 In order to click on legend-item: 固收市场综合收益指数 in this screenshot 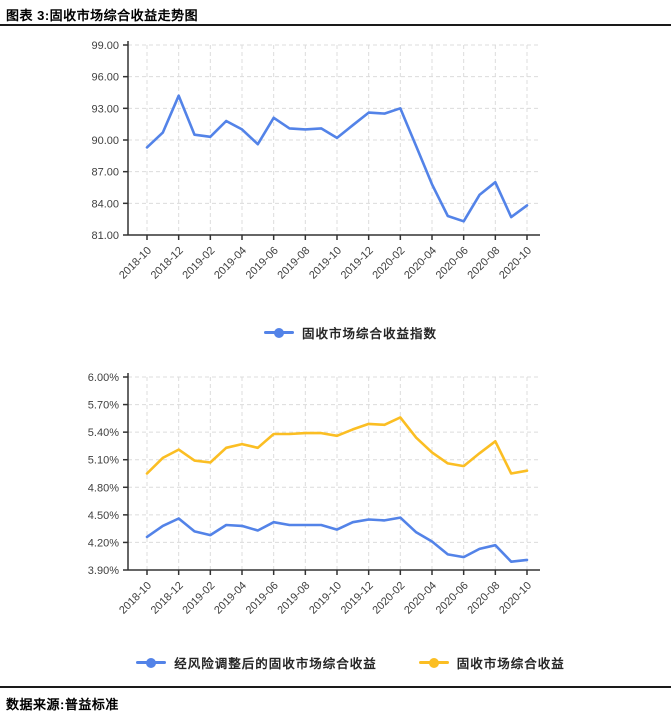, I will do `click(350, 332)`.